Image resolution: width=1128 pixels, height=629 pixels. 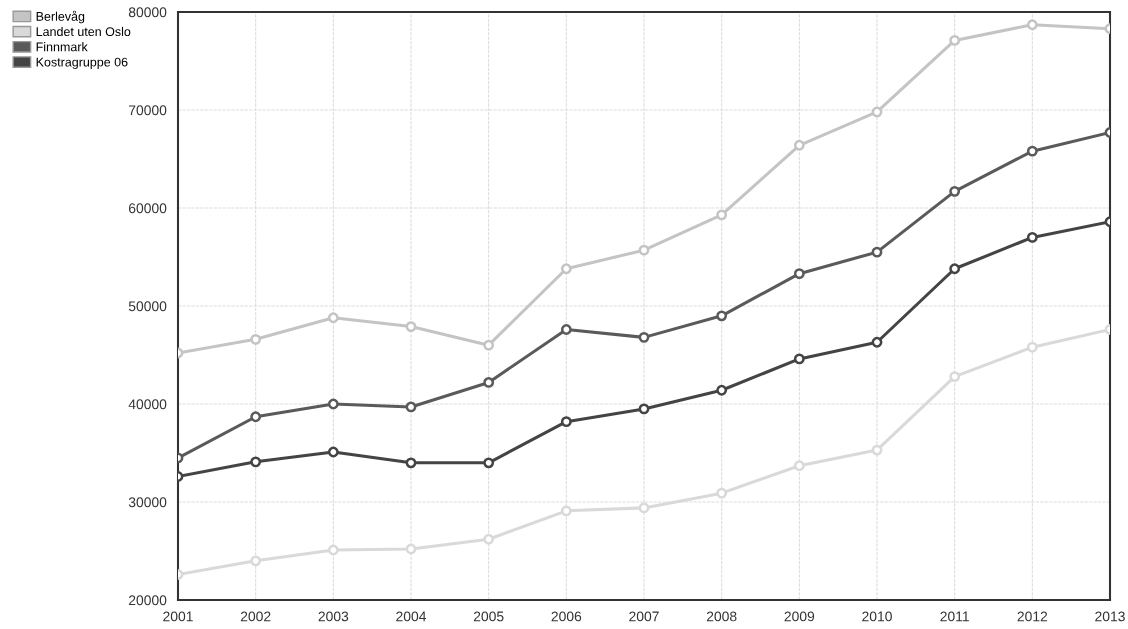 What do you see at coordinates (411, 616) in the screenshot?
I see `x-tick-label: 2004` at bounding box center [411, 616].